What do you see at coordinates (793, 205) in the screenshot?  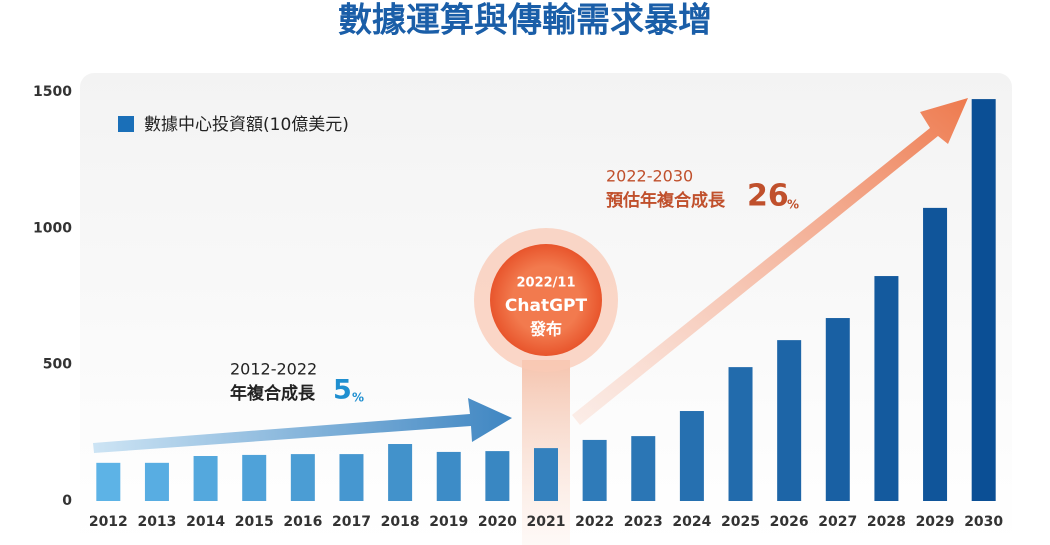 I see `future-unit: %` at bounding box center [793, 205].